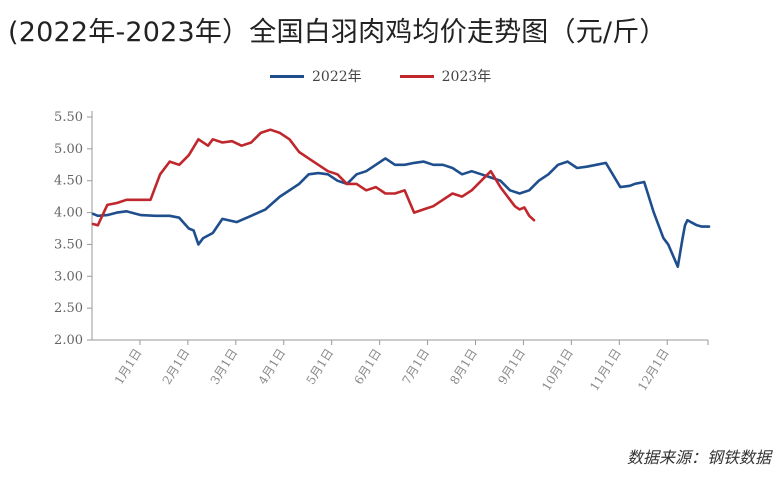  What do you see at coordinates (68, 340) in the screenshot?
I see `y-tick-label: 2.00` at bounding box center [68, 340].